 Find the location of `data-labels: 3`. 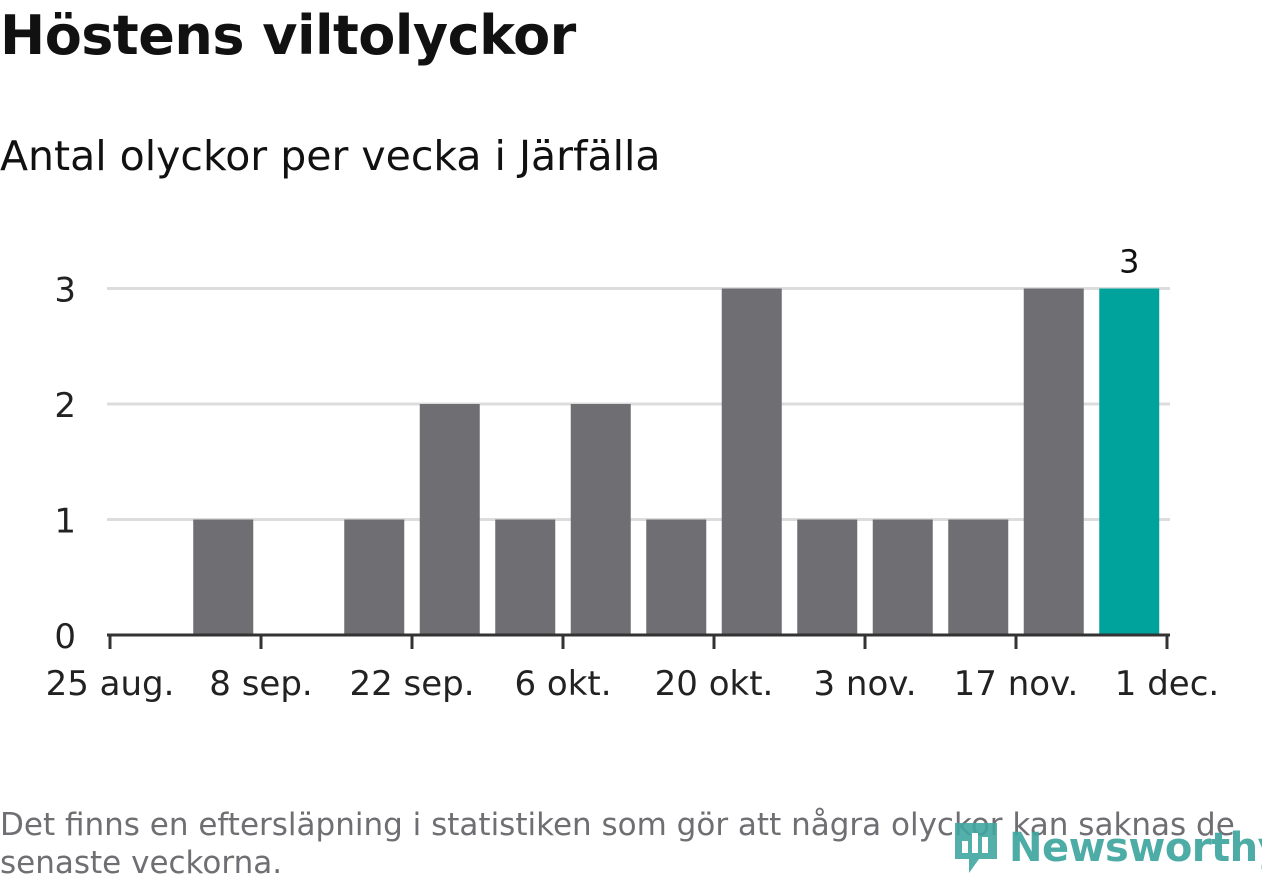

data-labels: 3 is located at coordinates (1129, 262).